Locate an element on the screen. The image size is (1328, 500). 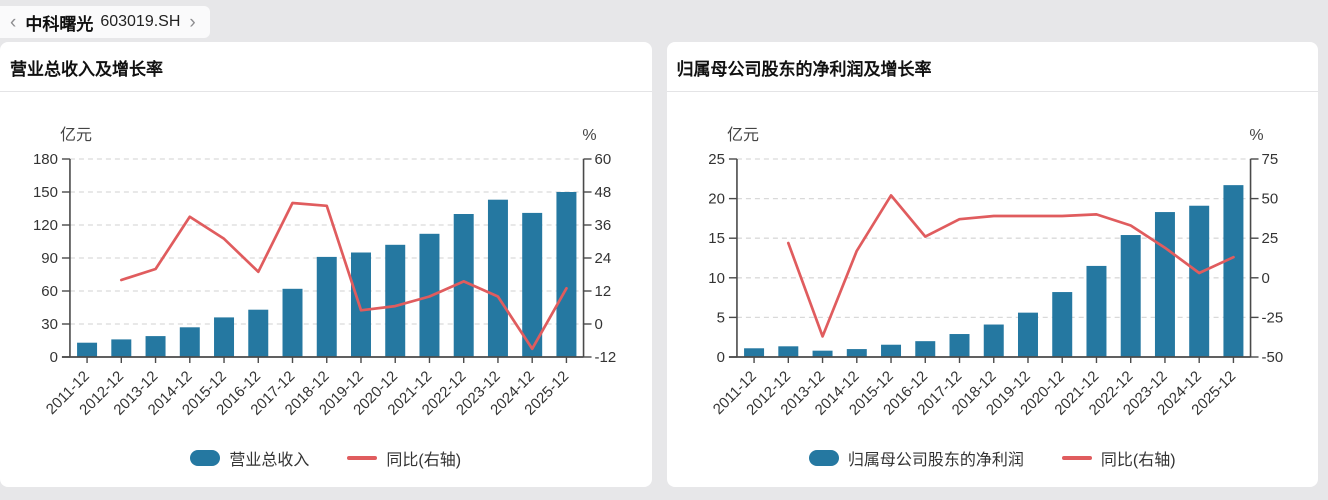
svg-text: -25 is located at coordinates (1272, 317).